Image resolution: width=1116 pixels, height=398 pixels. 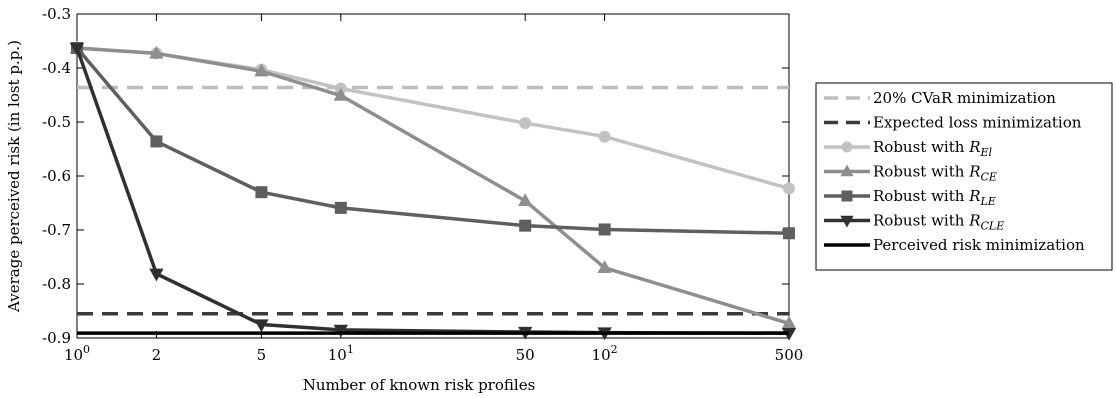 I want to click on x-axis-title: Number of known risk profiles, so click(x=419, y=385).